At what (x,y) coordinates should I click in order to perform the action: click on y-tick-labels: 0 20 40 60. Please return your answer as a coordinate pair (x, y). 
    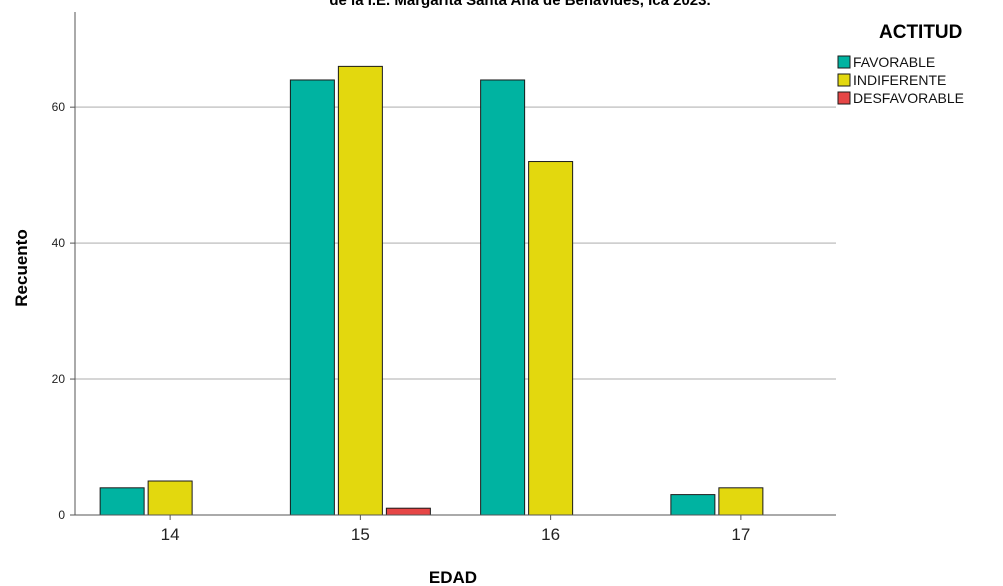
    Looking at the image, I should click on (63, 311).